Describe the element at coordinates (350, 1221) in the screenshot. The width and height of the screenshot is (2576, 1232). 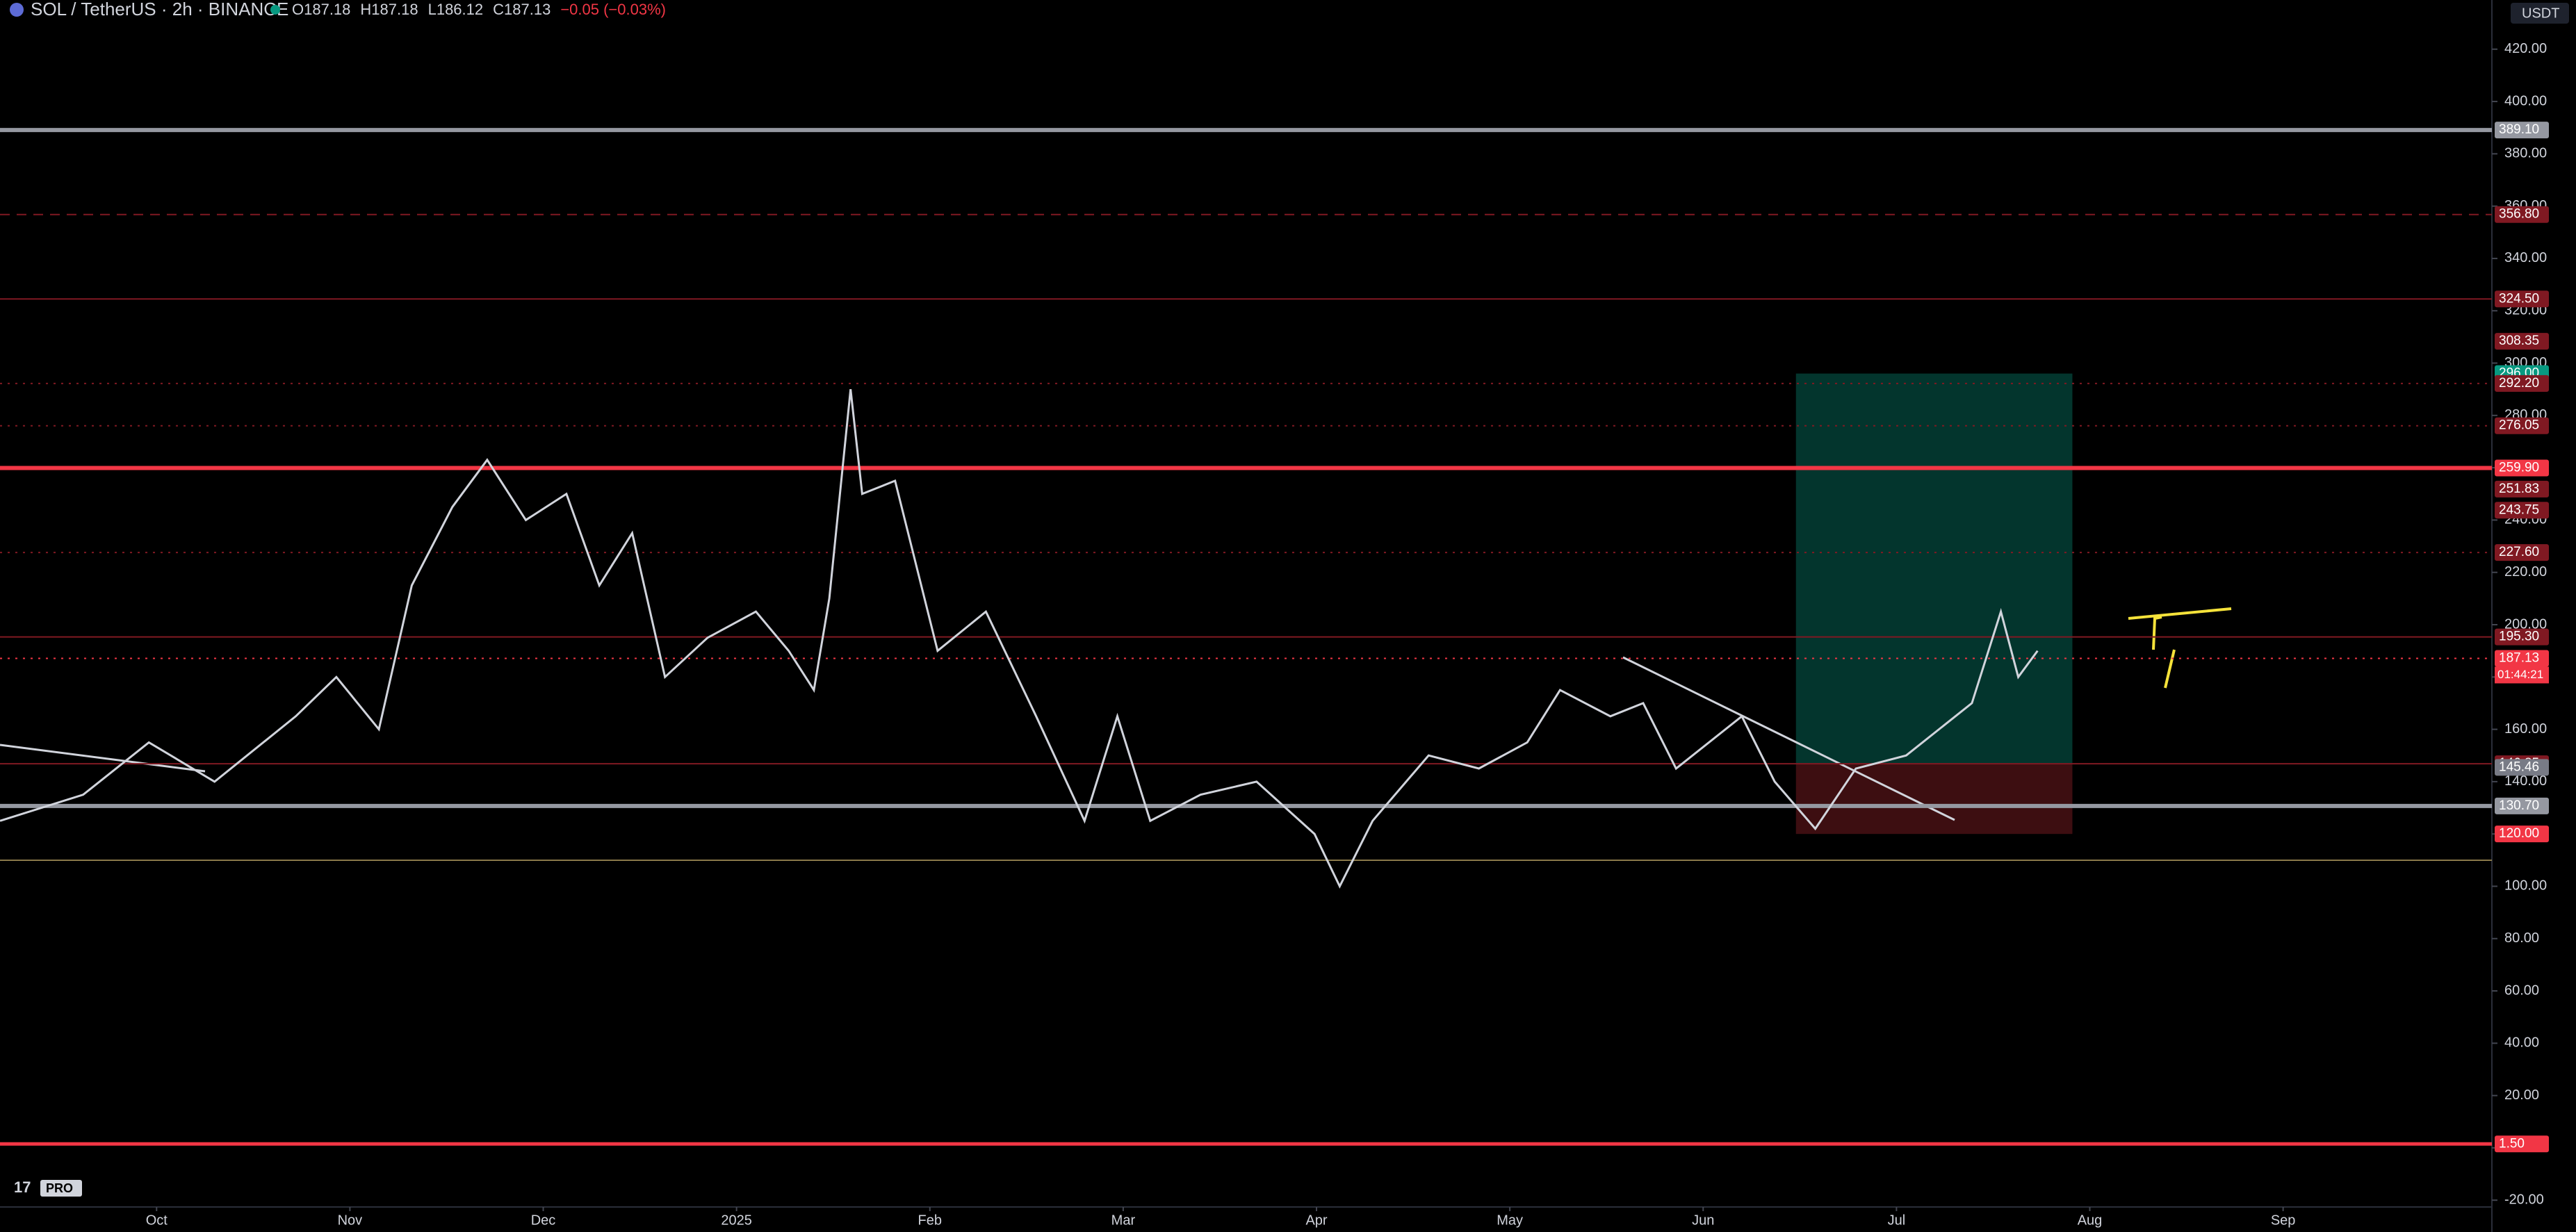
I see `x-tick-label: Nov` at that location.